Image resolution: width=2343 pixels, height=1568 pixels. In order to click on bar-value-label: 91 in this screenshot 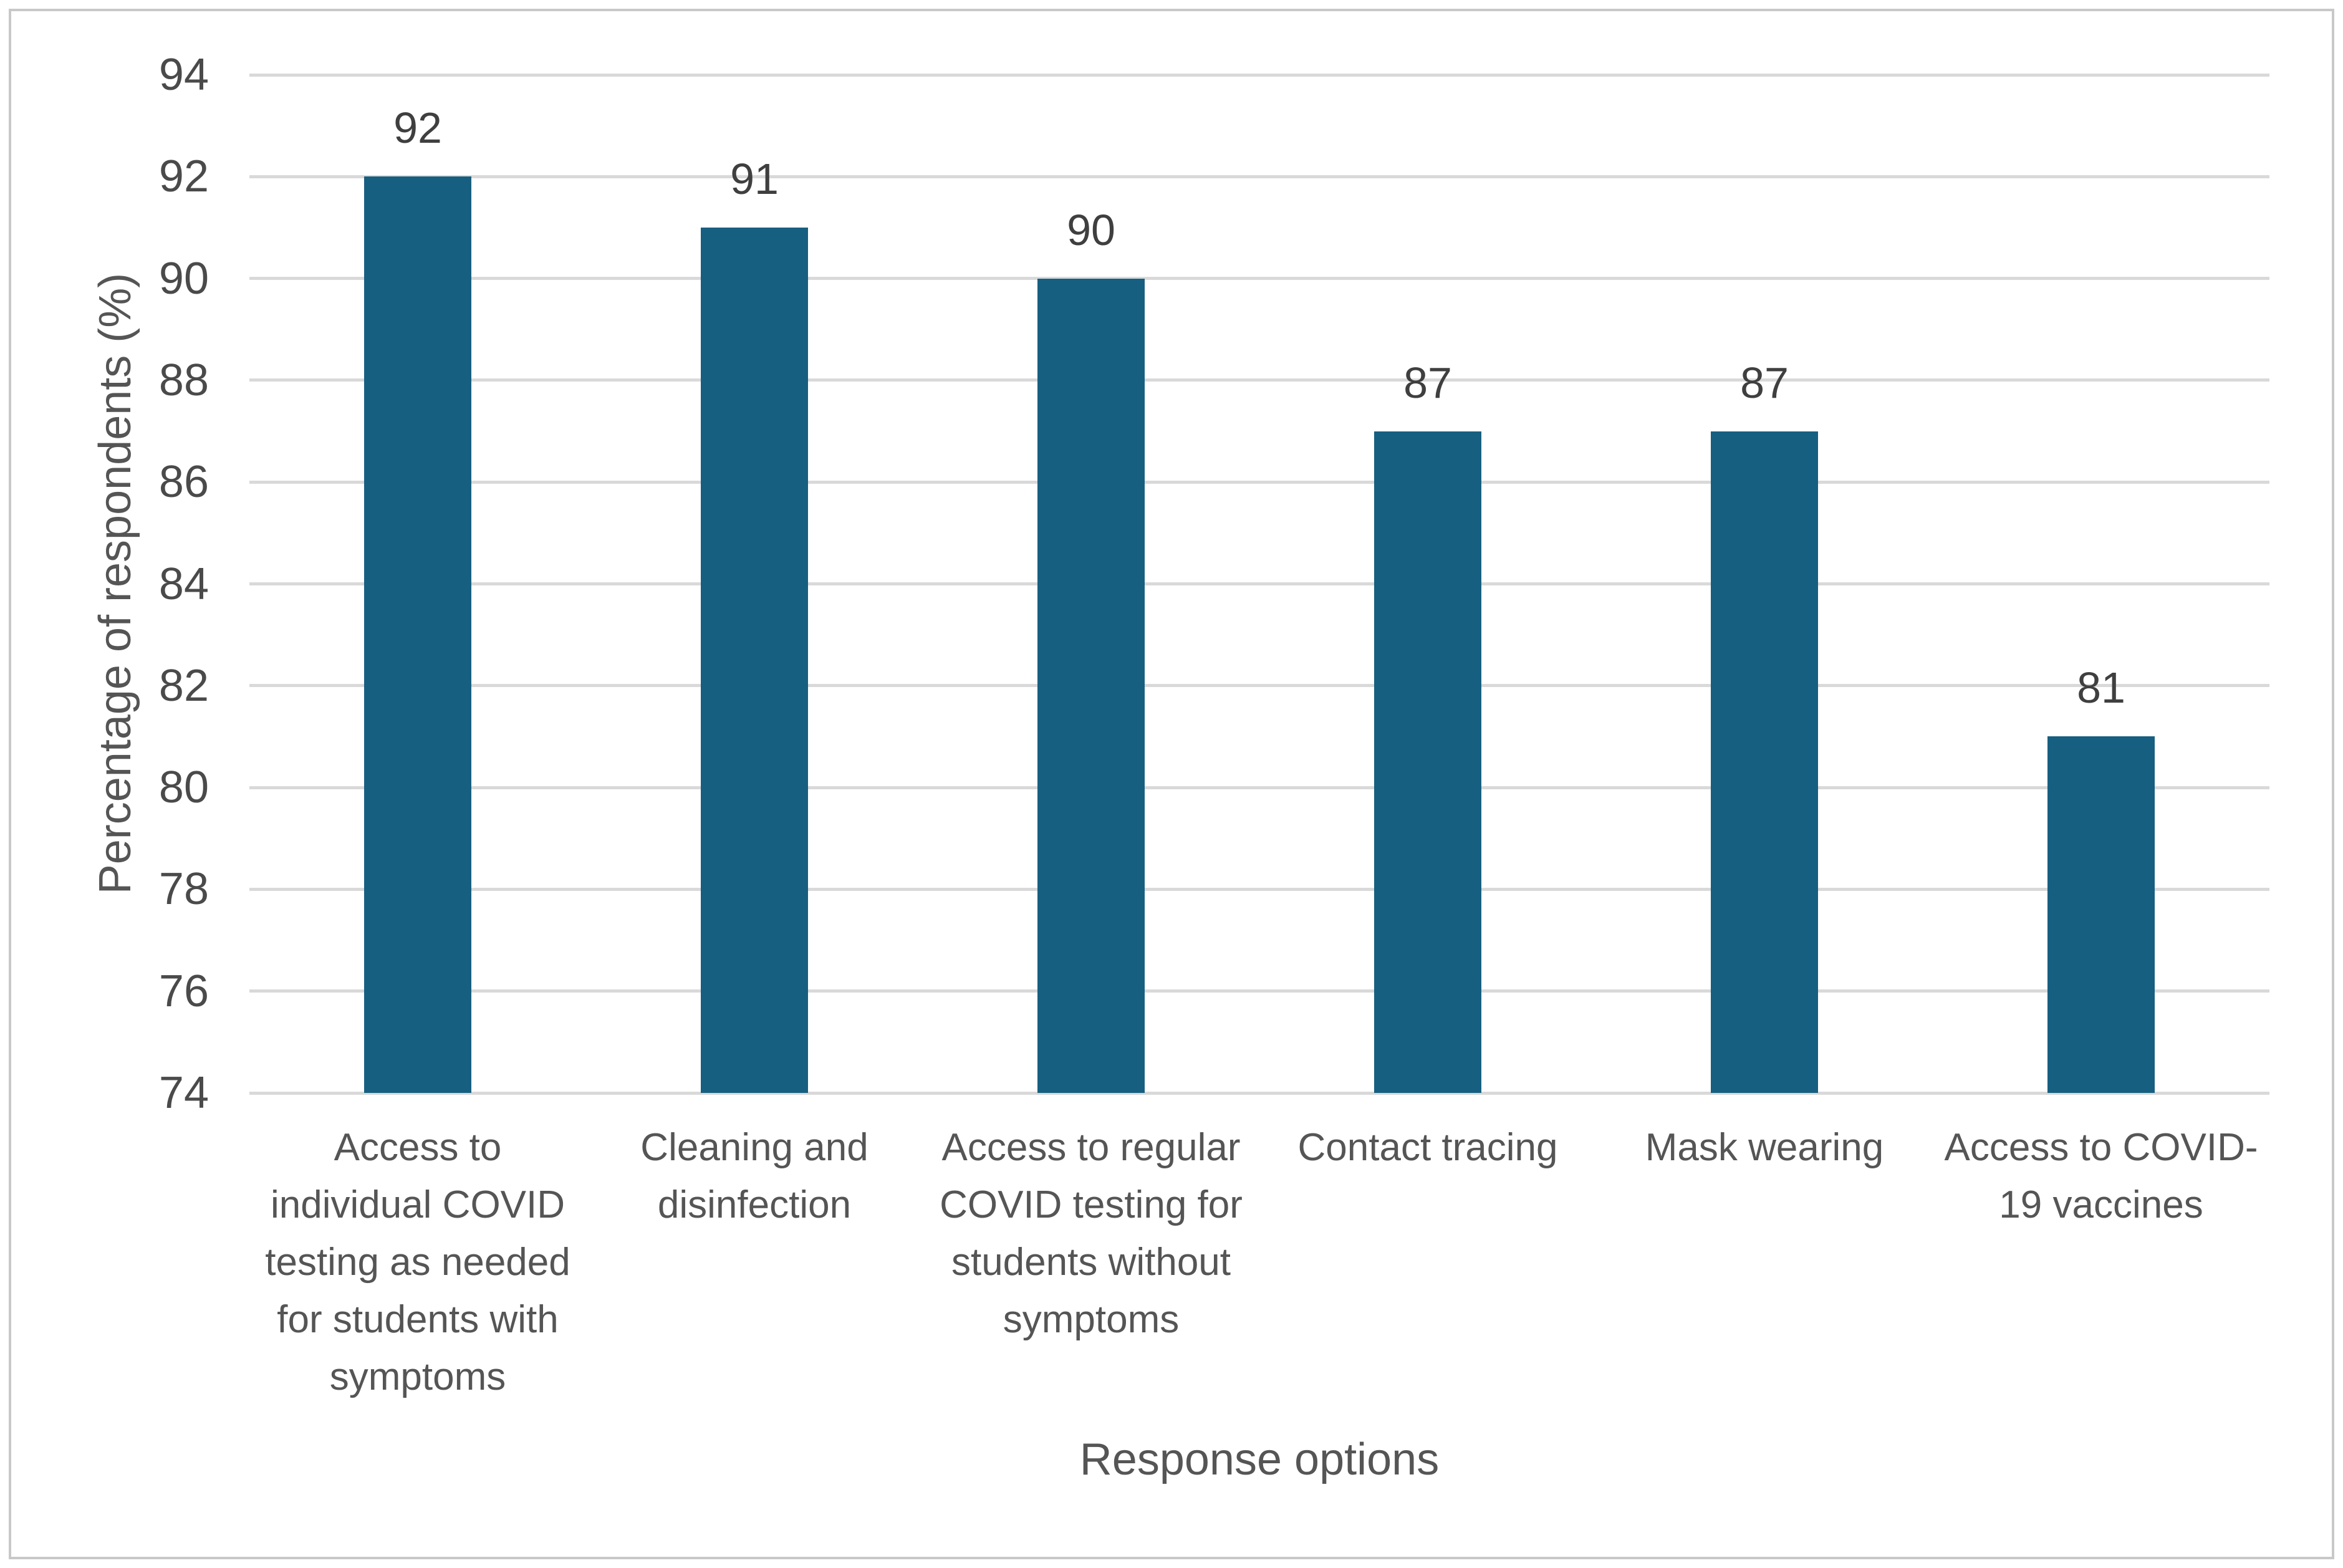, I will do `click(754, 178)`.